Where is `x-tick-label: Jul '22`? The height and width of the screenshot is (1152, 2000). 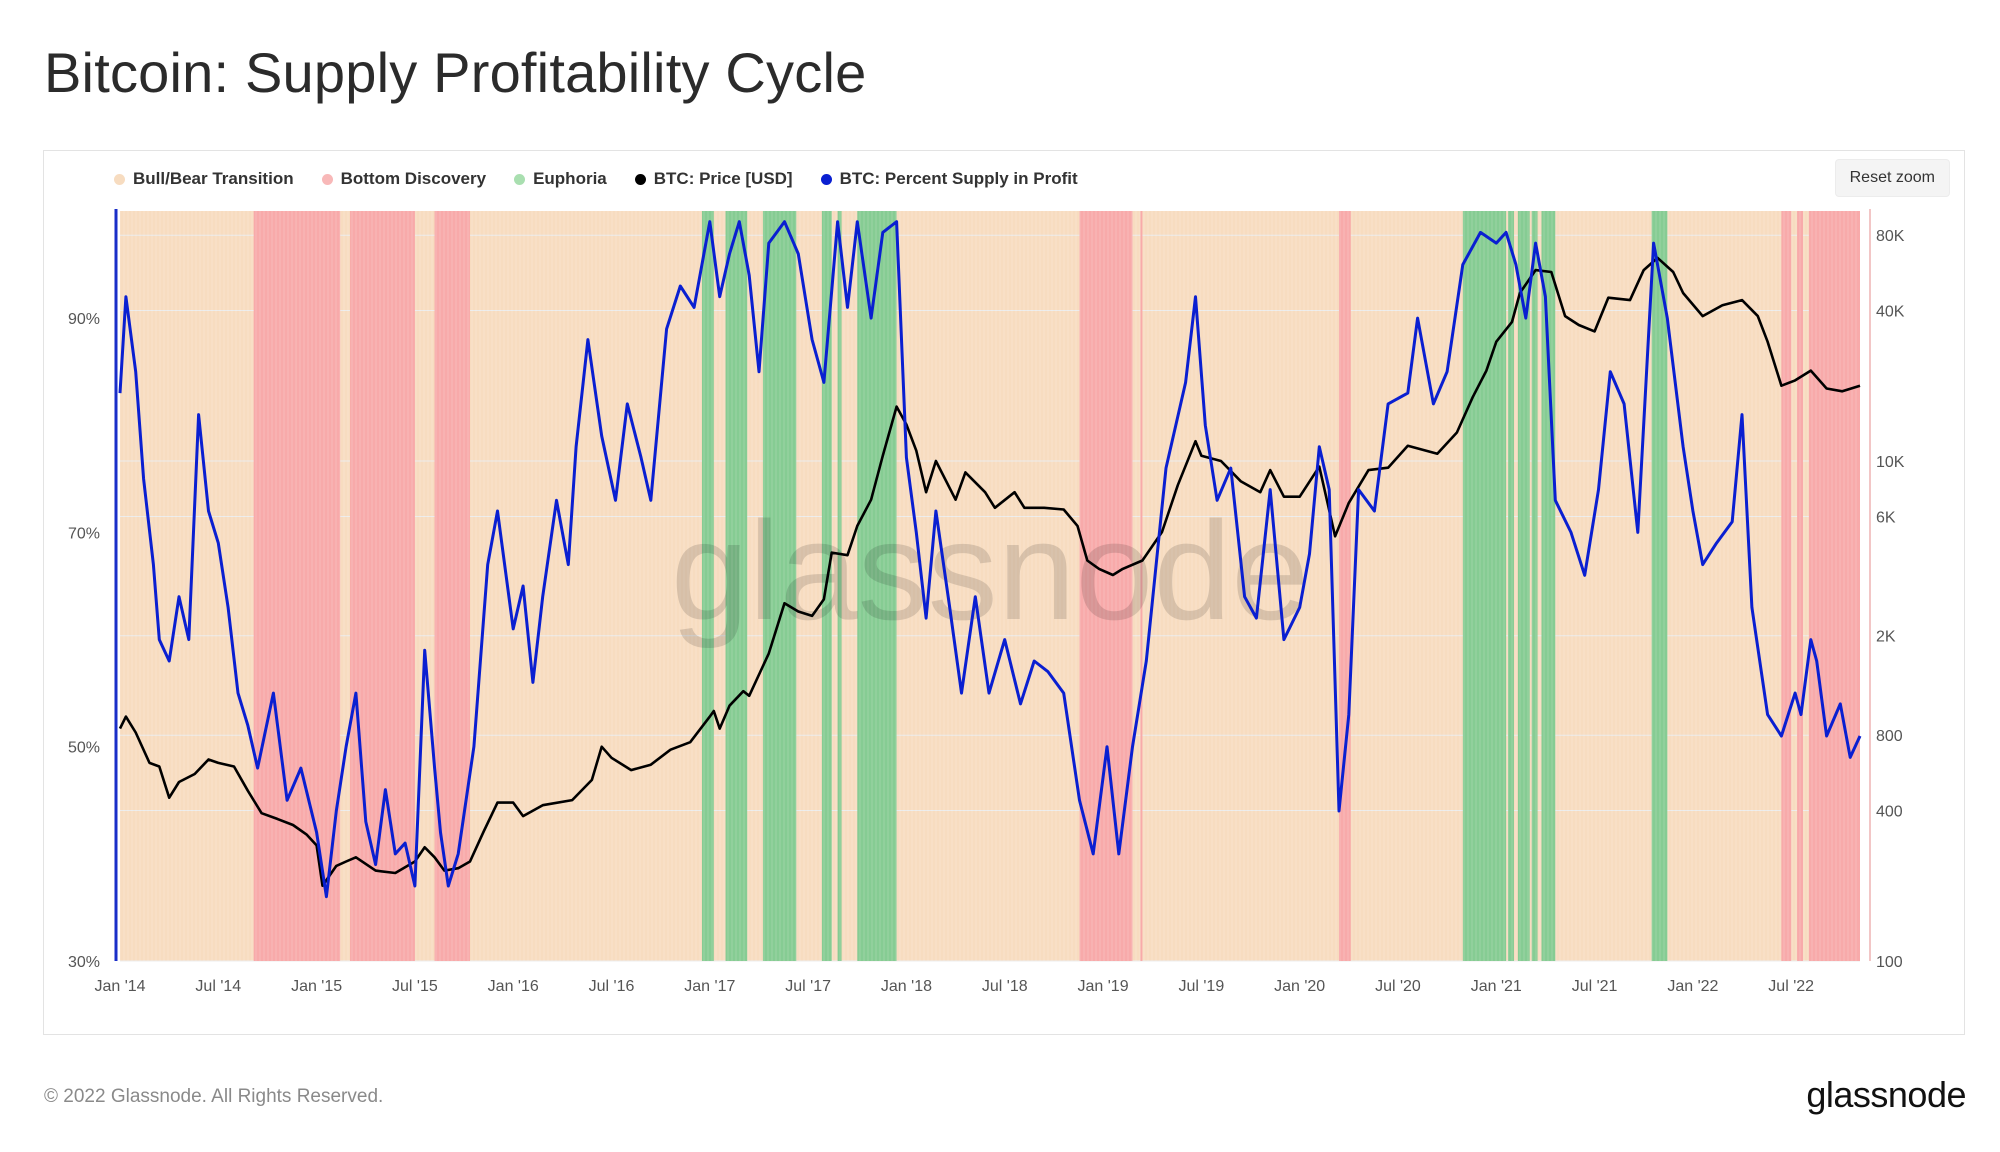
x-tick-label: Jul '22 is located at coordinates (1791, 986).